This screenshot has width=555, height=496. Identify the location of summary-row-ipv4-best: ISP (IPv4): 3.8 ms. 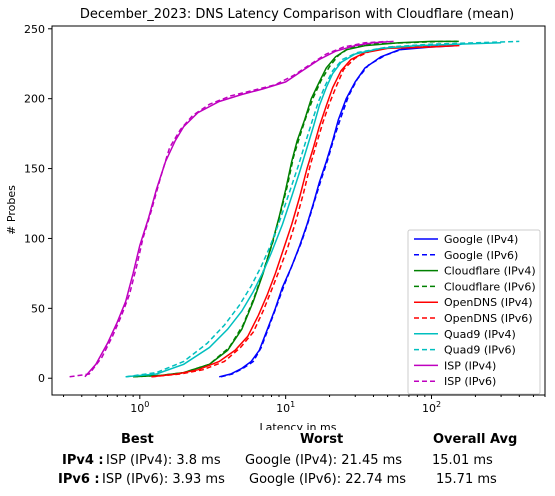
(163, 460).